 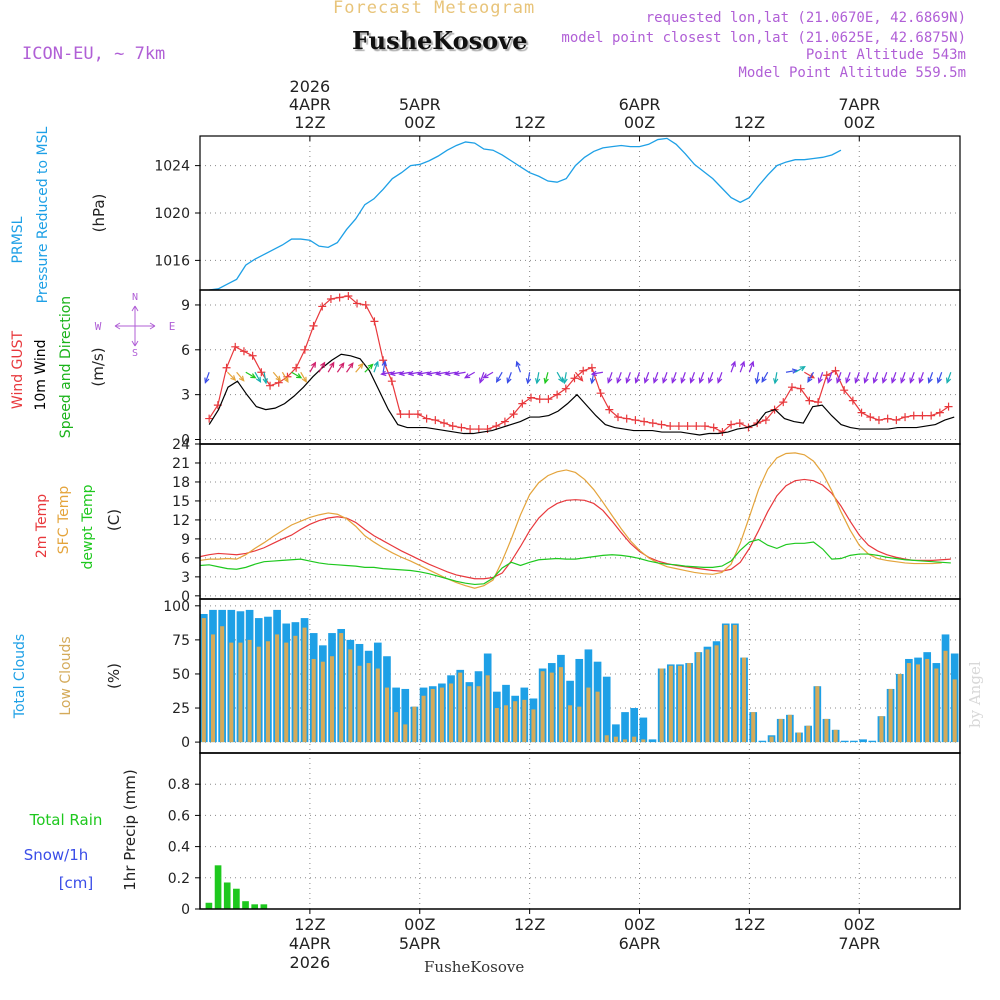 I want to click on time-label-top: 00Z, so click(x=859, y=122).